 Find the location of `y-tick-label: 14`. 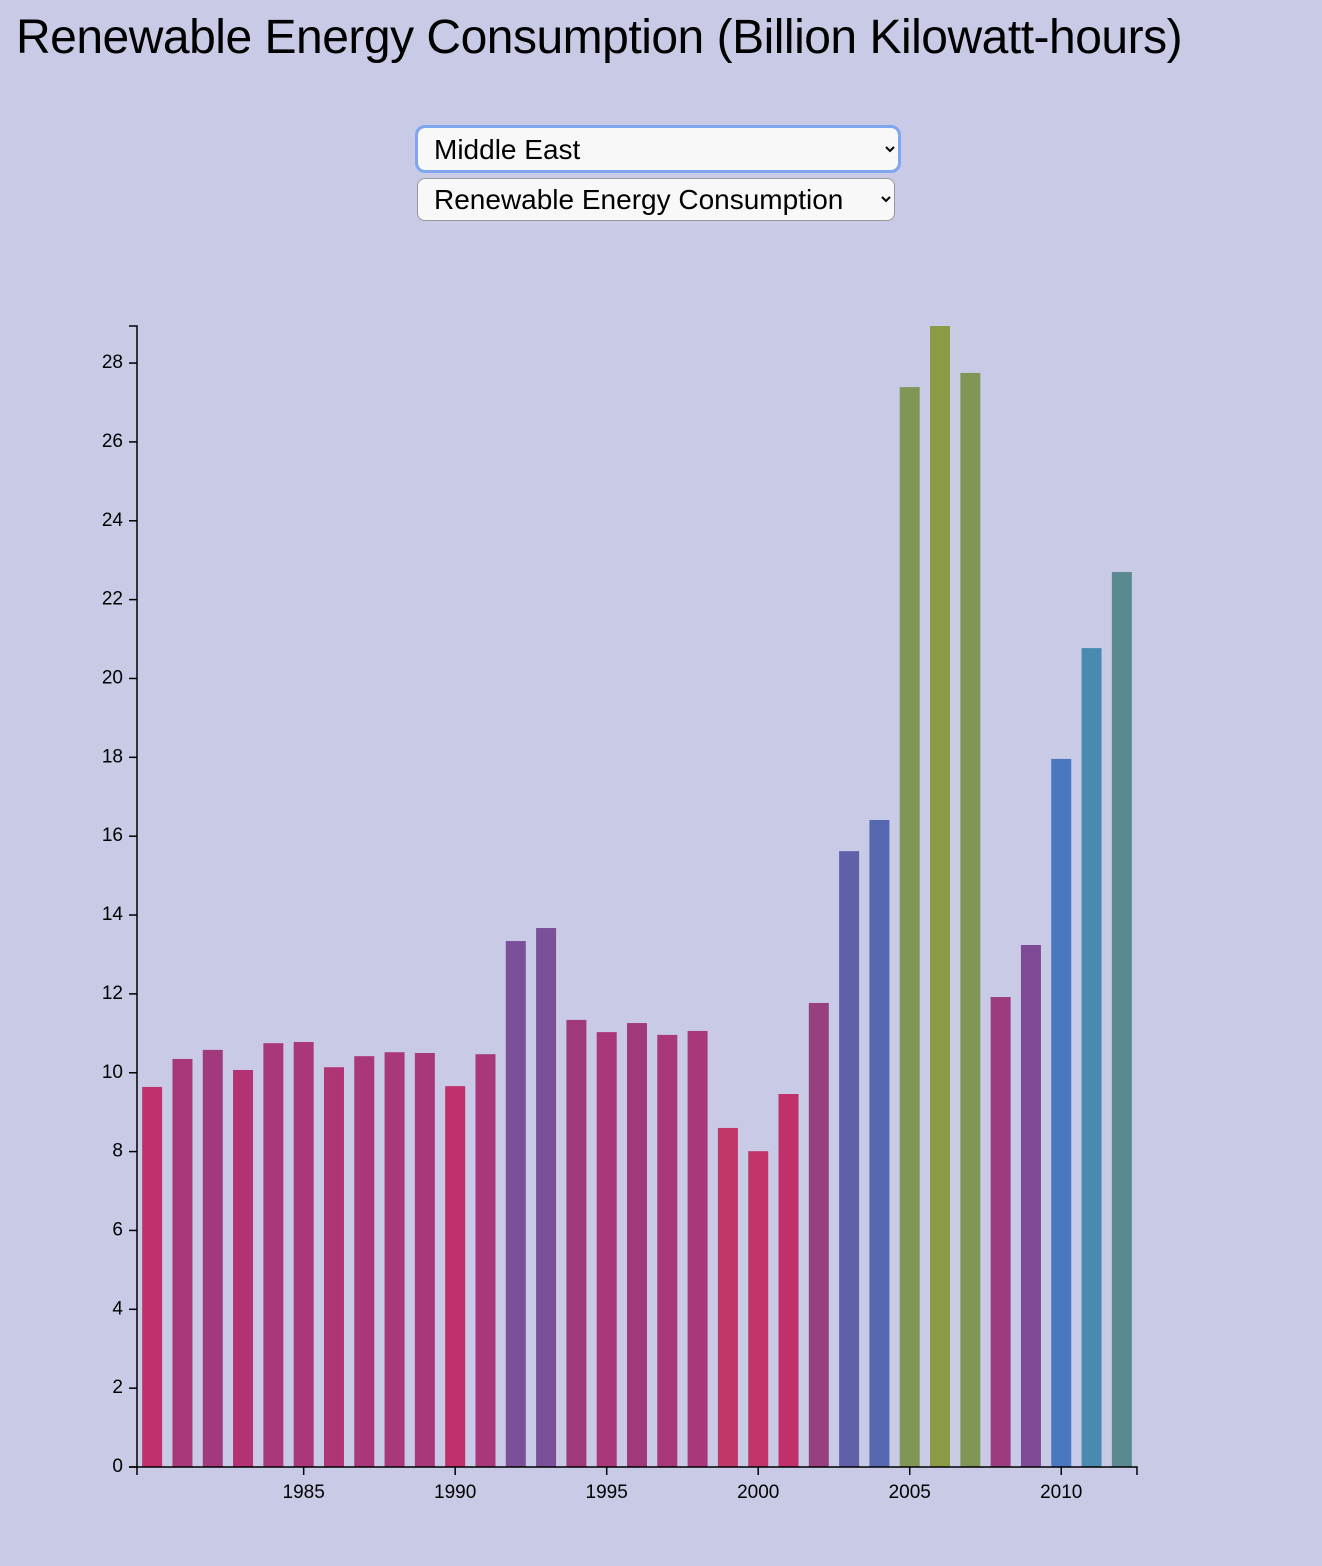

y-tick-label: 14 is located at coordinates (113, 914).